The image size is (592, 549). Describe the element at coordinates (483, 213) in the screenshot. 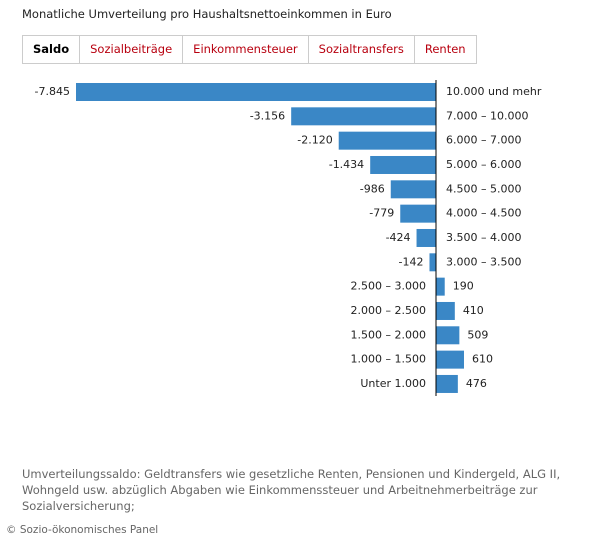

I see `category-label: 4.000 – 4.500` at that location.